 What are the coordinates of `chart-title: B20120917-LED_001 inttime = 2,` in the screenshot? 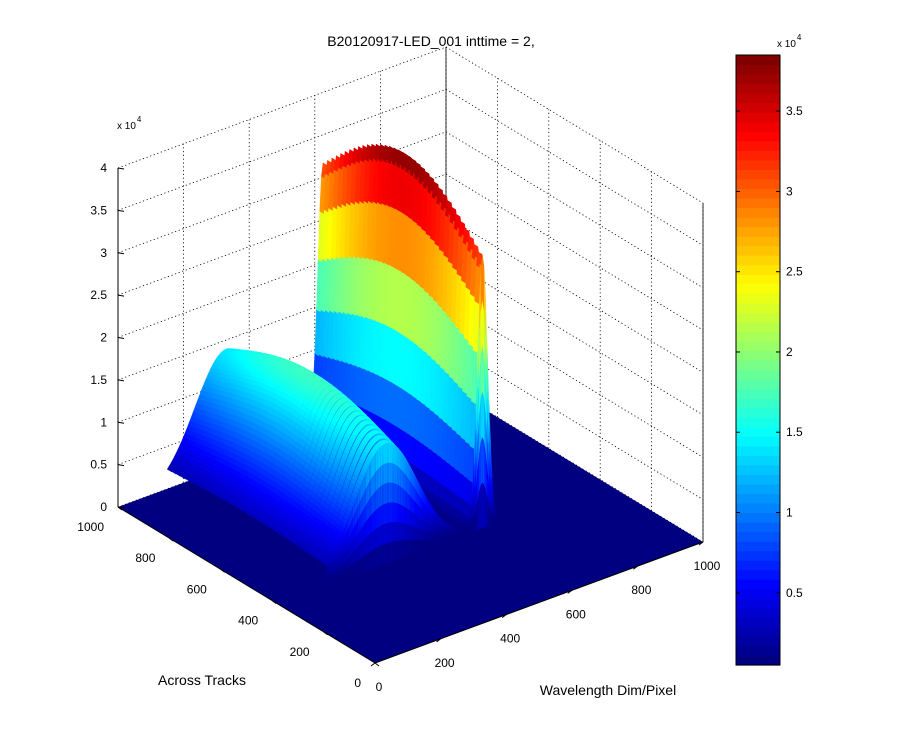 It's located at (430, 41).